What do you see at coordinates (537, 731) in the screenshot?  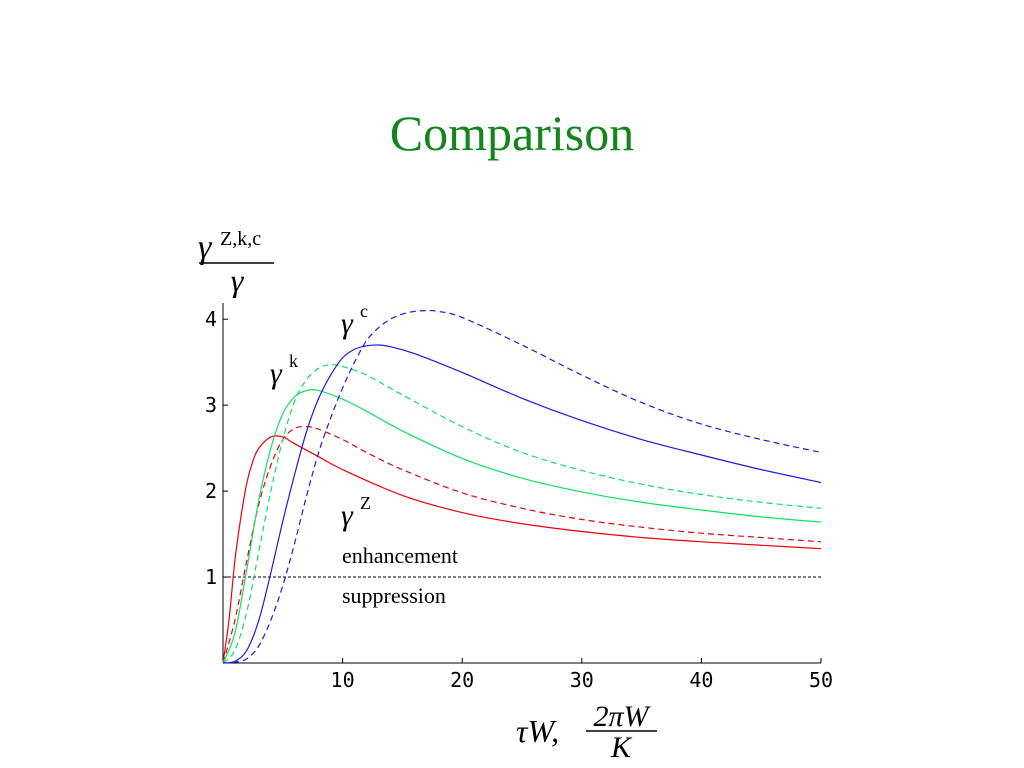 I see `x-axis-prefix: τW,` at bounding box center [537, 731].